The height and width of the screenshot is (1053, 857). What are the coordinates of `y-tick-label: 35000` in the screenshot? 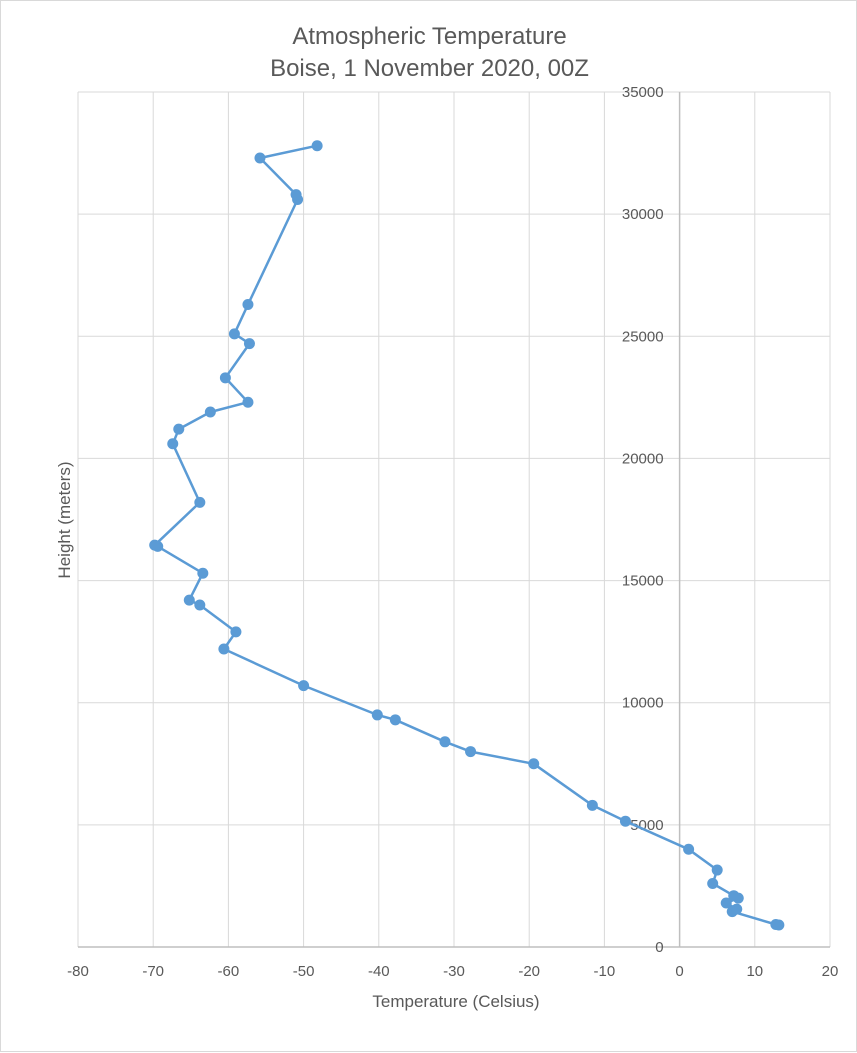 It's located at (643, 92).